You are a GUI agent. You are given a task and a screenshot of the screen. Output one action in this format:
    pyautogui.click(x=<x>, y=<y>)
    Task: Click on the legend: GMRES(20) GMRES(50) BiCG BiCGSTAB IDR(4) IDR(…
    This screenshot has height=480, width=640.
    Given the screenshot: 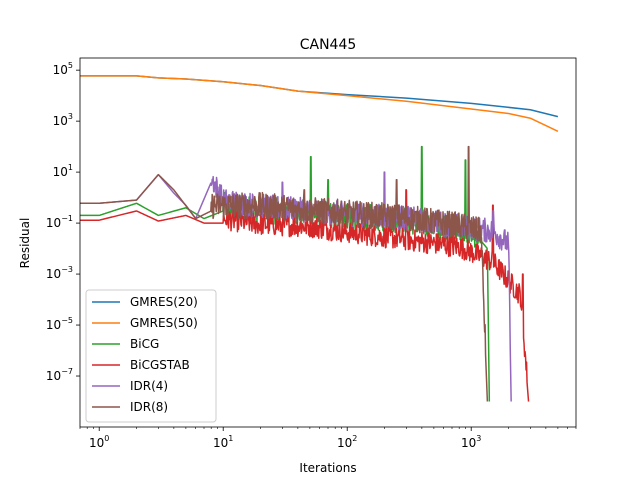 What is the action you would take?
    pyautogui.click(x=151, y=356)
    